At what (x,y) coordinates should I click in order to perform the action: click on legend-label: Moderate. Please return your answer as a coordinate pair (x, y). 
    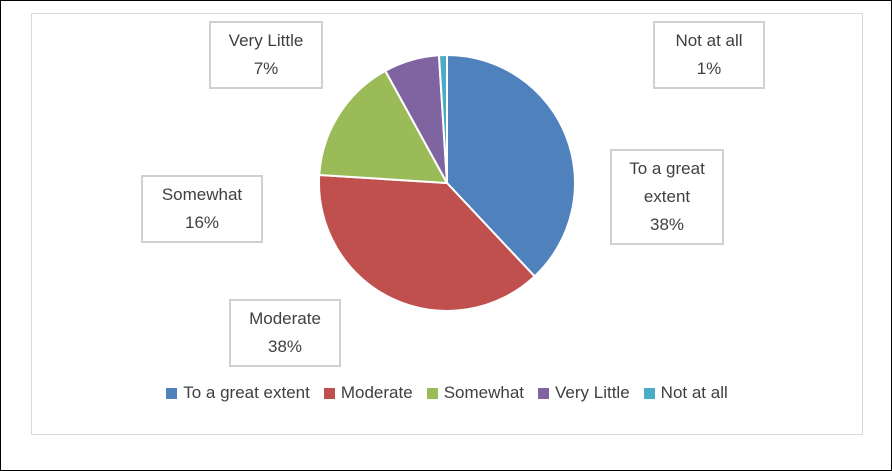
    Looking at the image, I should click on (376, 392).